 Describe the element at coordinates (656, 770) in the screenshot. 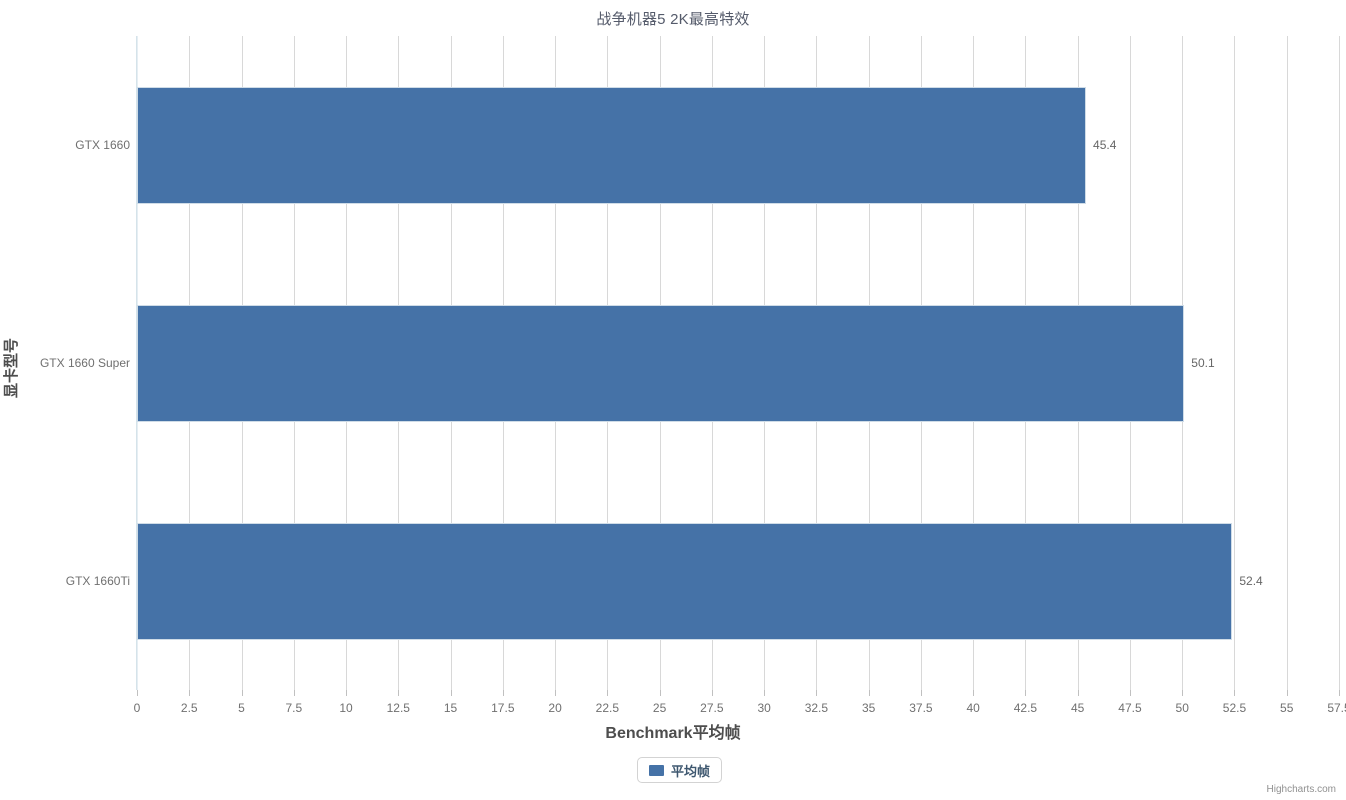

I see `legend-swatch-icon` at that location.